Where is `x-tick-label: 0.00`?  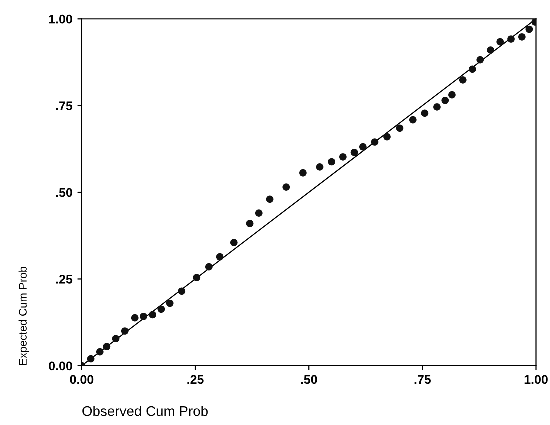
x-tick-label: 0.00 is located at coordinates (82, 379).